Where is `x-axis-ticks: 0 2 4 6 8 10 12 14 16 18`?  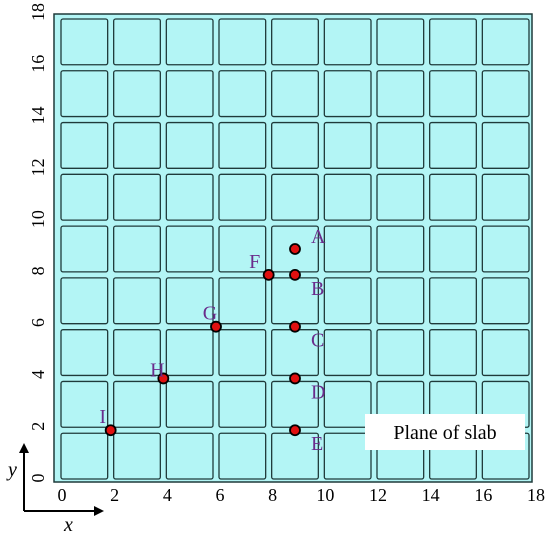 x-axis-ticks: 0 2 4 6 8 10 12 14 16 18 is located at coordinates (302, 495).